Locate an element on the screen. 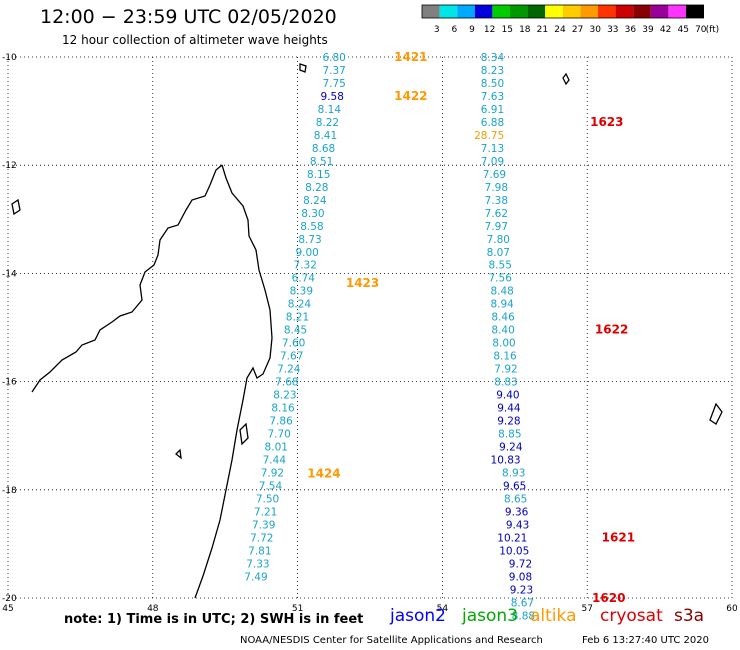 Image resolution: width=740 pixels, height=650 pixels. wave-height-value: 8.68 is located at coordinates (323, 149).